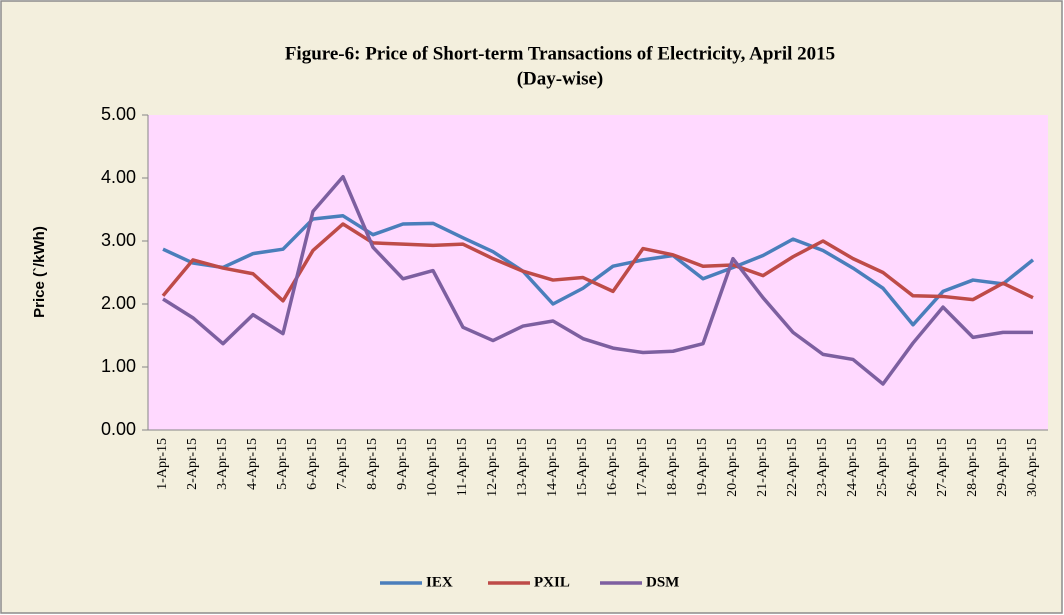 Image resolution: width=1064 pixels, height=615 pixels. What do you see at coordinates (312, 464) in the screenshot?
I see `x-tick-label: 6-Apr-15` at bounding box center [312, 464].